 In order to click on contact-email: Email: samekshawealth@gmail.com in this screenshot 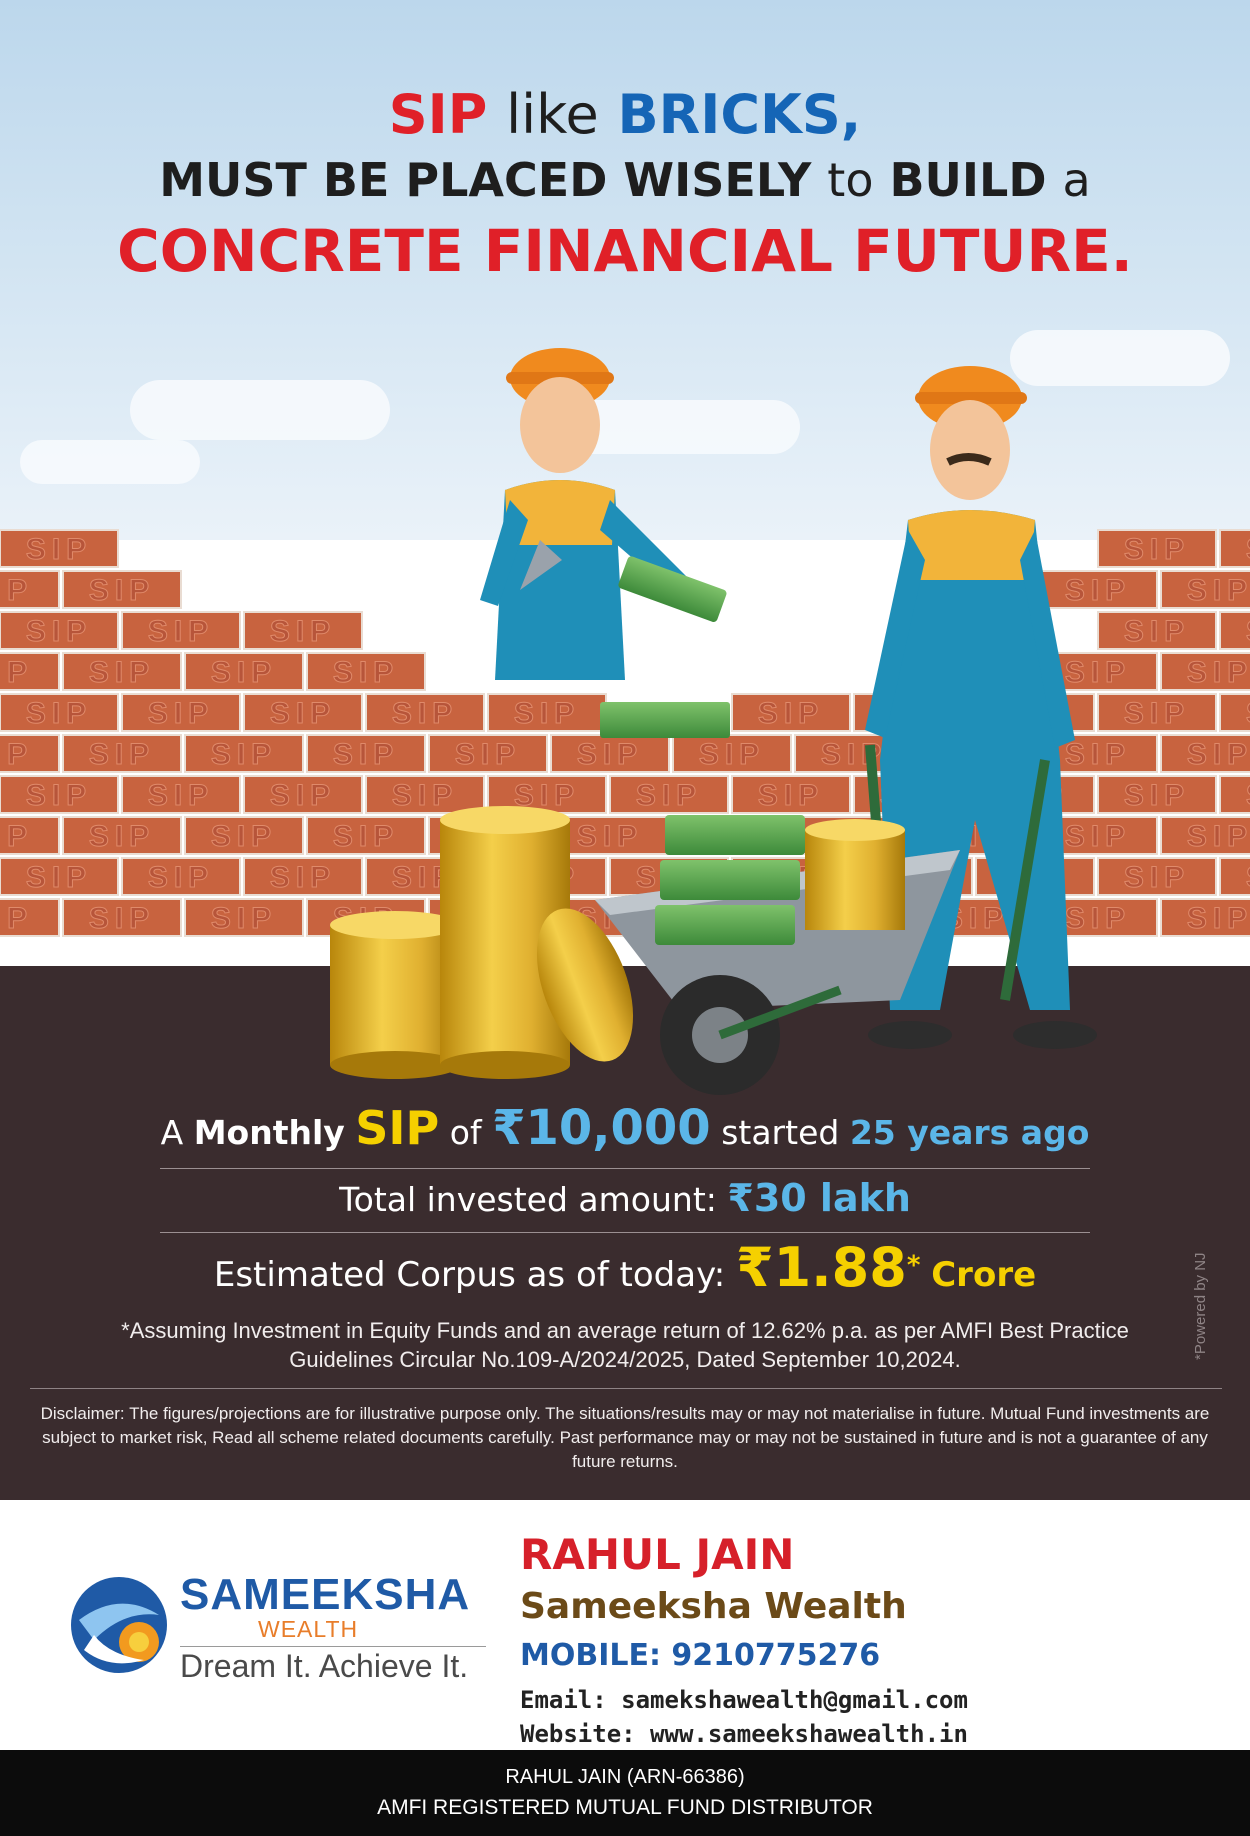, I will do `click(744, 1700)`.